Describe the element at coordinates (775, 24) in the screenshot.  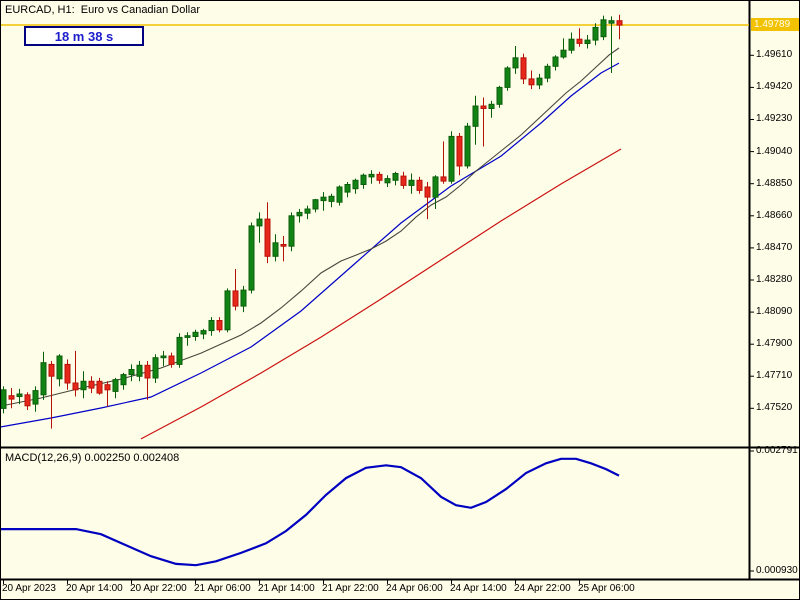
I see `current-price-badge: 1.49789` at that location.